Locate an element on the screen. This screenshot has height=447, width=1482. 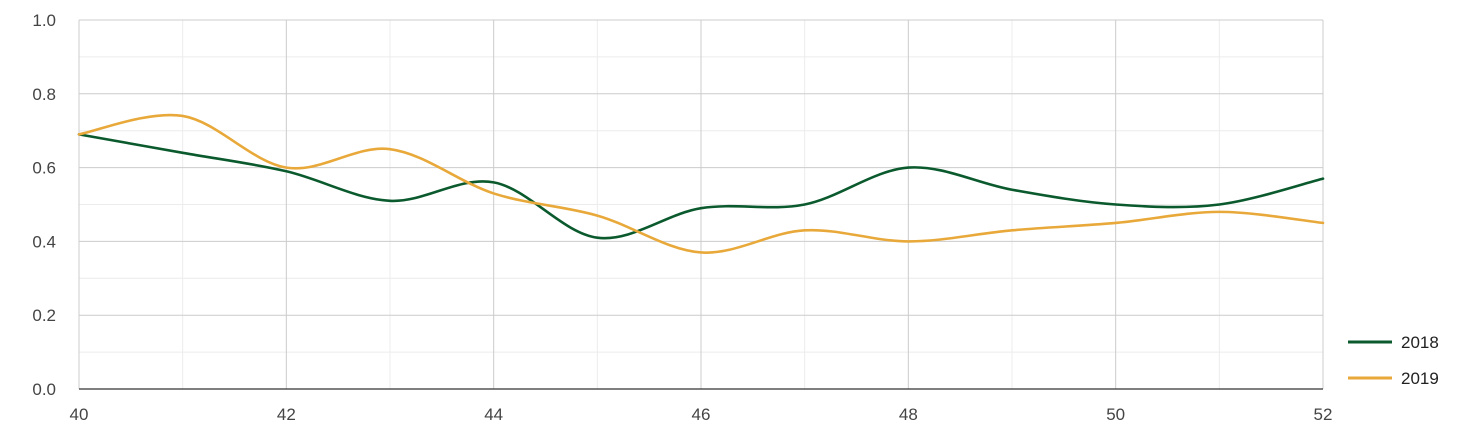
x-tick-label: 42 is located at coordinates (286, 414).